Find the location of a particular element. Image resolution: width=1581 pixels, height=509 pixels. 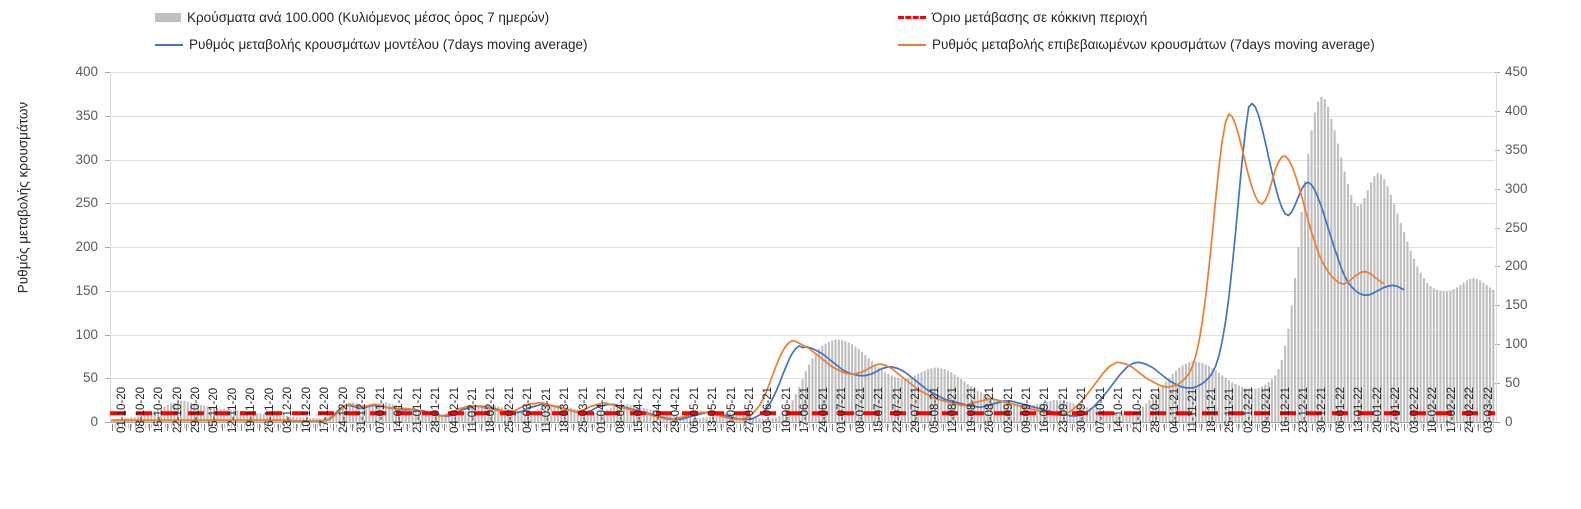

x-axis-tick-label: 10-06-21 is located at coordinates (786, 409).